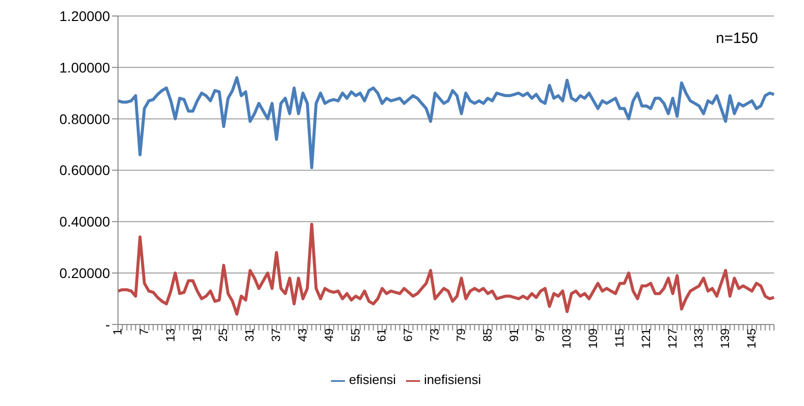 The width and height of the screenshot is (804, 406). Describe the element at coordinates (170, 335) in the screenshot. I see `x-tick-label: 13` at that location.